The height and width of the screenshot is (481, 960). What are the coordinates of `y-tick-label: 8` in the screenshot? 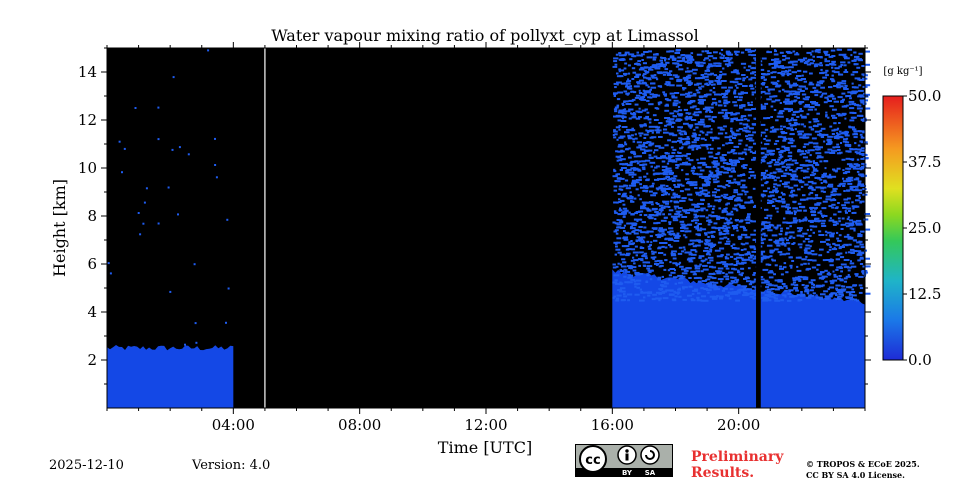 It's located at (92, 216).